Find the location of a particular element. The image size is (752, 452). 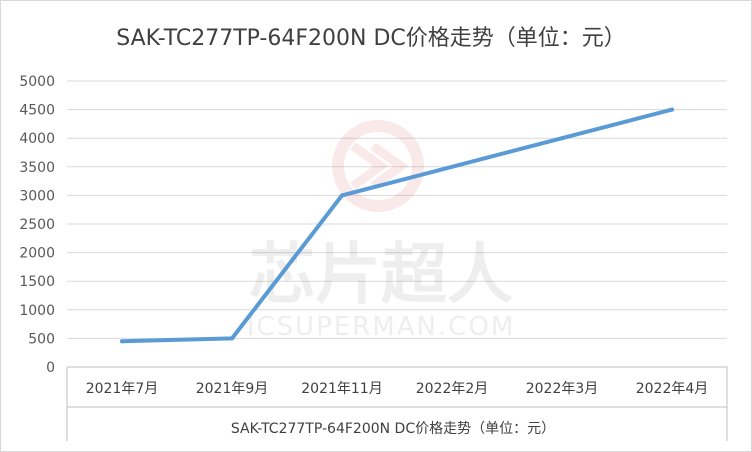

x-tick-label: 2021年7月 is located at coordinates (122, 389).